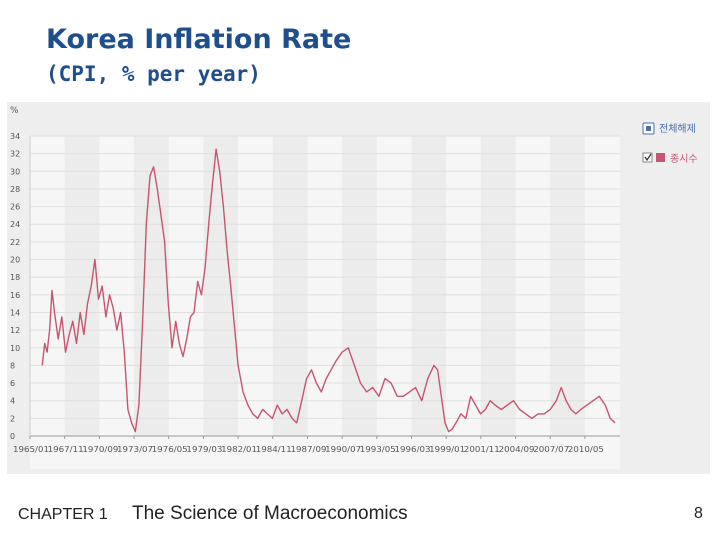 The height and width of the screenshot is (540, 720). Describe the element at coordinates (660, 157) in the screenshot. I see `series-color-swatch` at that location.